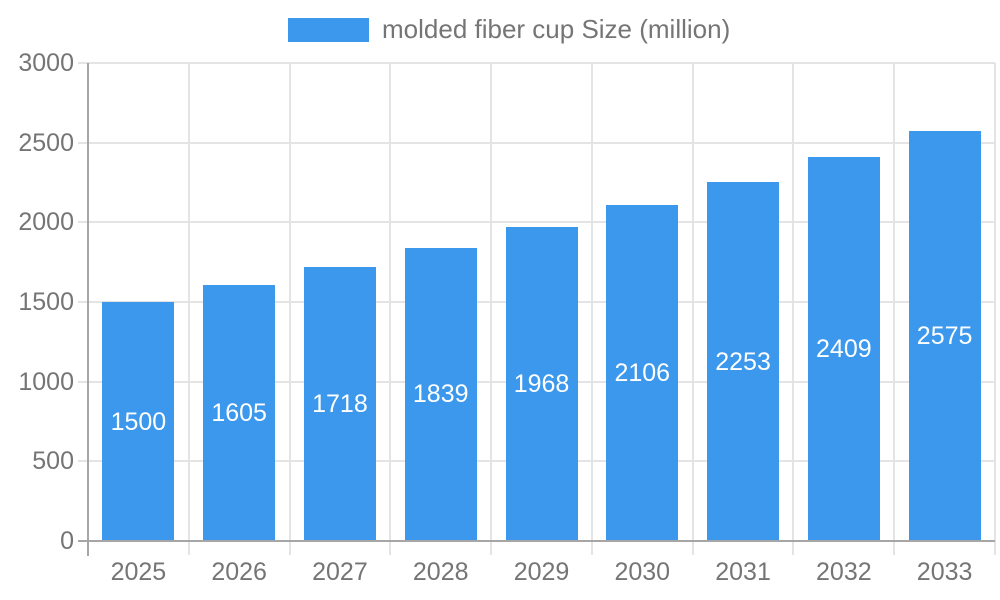 This screenshot has height=600, width=1000. Describe the element at coordinates (340, 572) in the screenshot. I see `x-tick-label-2027: 2027` at that location.